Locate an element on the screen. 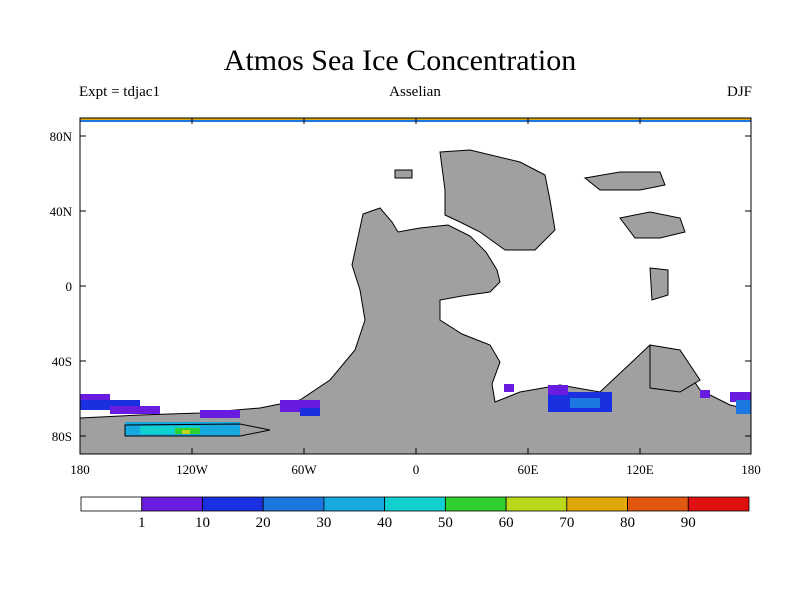 The height and width of the screenshot is (600, 800). land-eurasia is located at coordinates (497, 200).